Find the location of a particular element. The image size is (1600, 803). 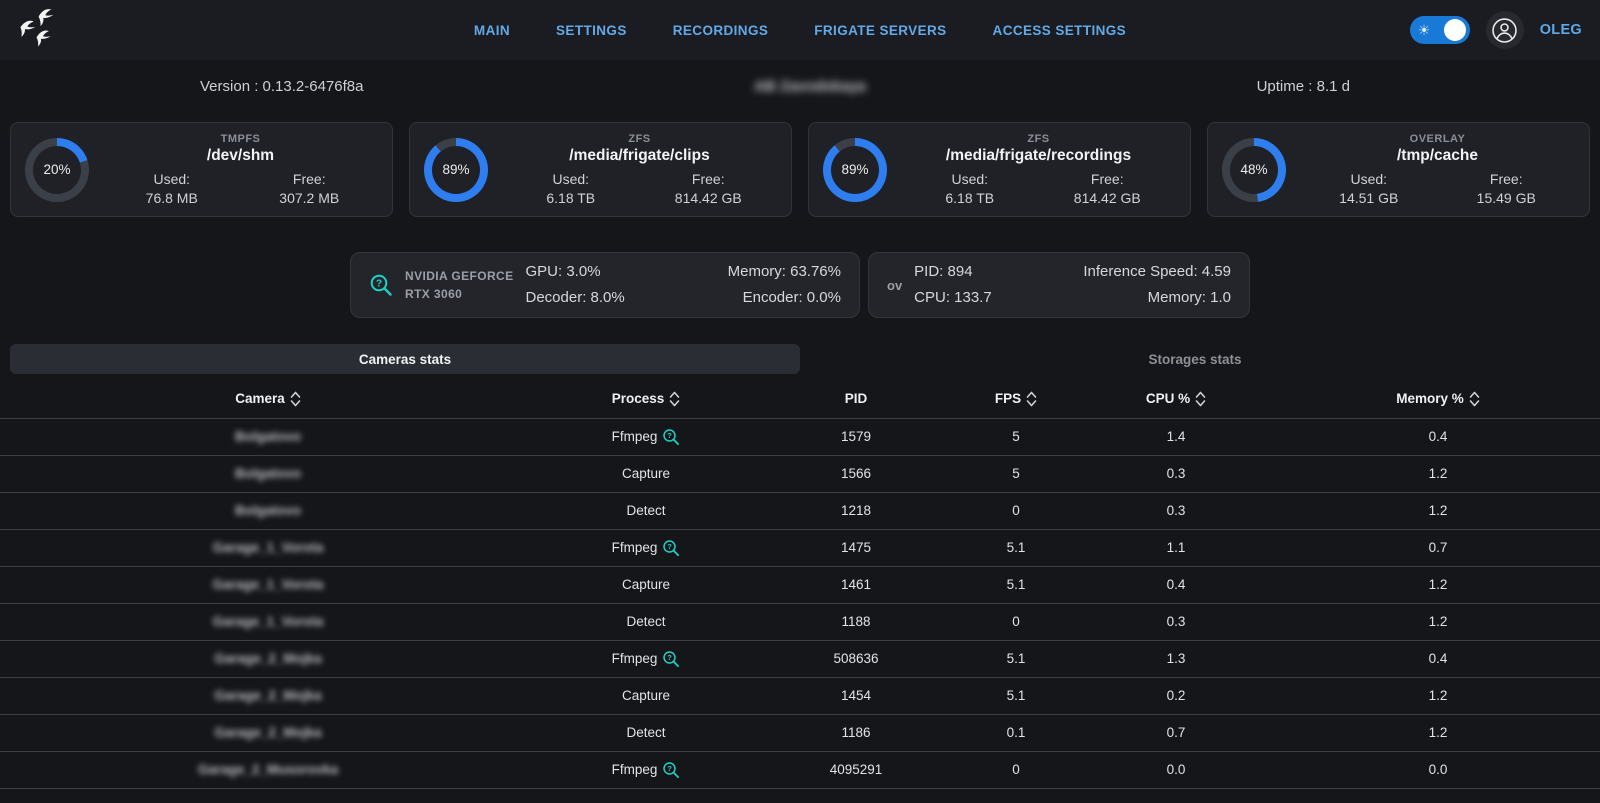

theme-toggle: ☀ is located at coordinates (1439, 30).